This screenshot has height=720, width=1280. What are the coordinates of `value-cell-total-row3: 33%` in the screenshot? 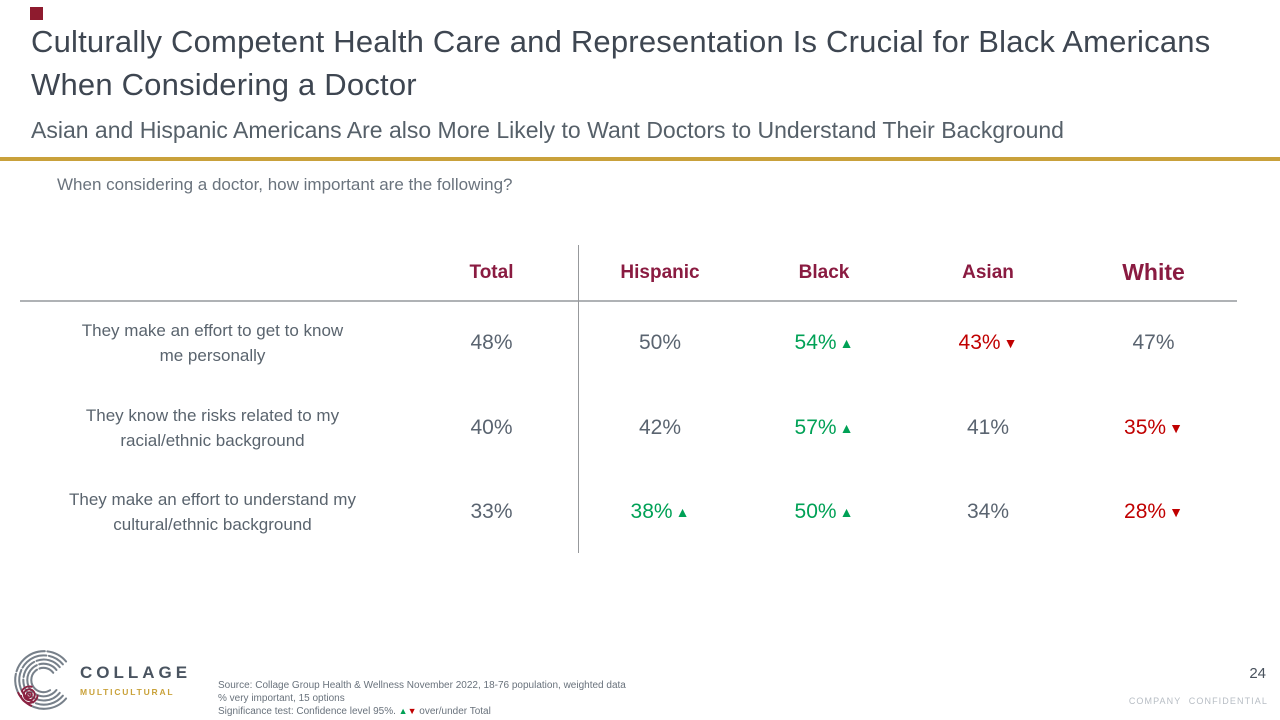 It's located at (491, 511).